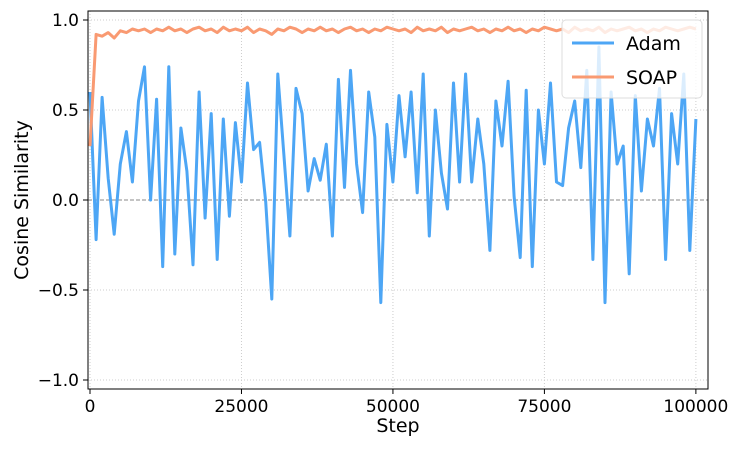  Describe the element at coordinates (65, 21) in the screenshot. I see `y-tick-label: 1.0` at that location.